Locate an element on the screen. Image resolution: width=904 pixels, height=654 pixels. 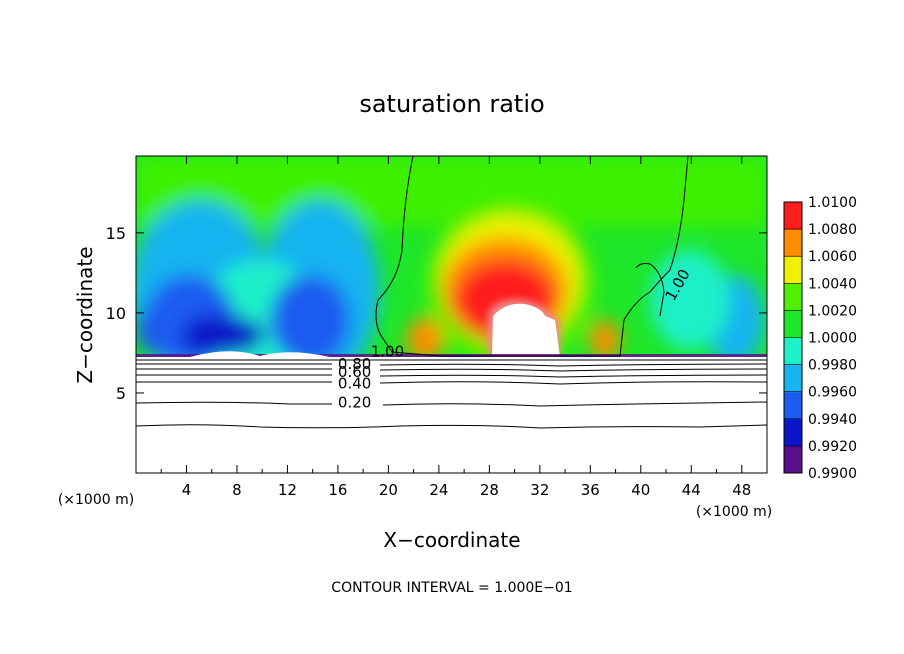
colorbar-label: 1.0000 is located at coordinates (832, 339).